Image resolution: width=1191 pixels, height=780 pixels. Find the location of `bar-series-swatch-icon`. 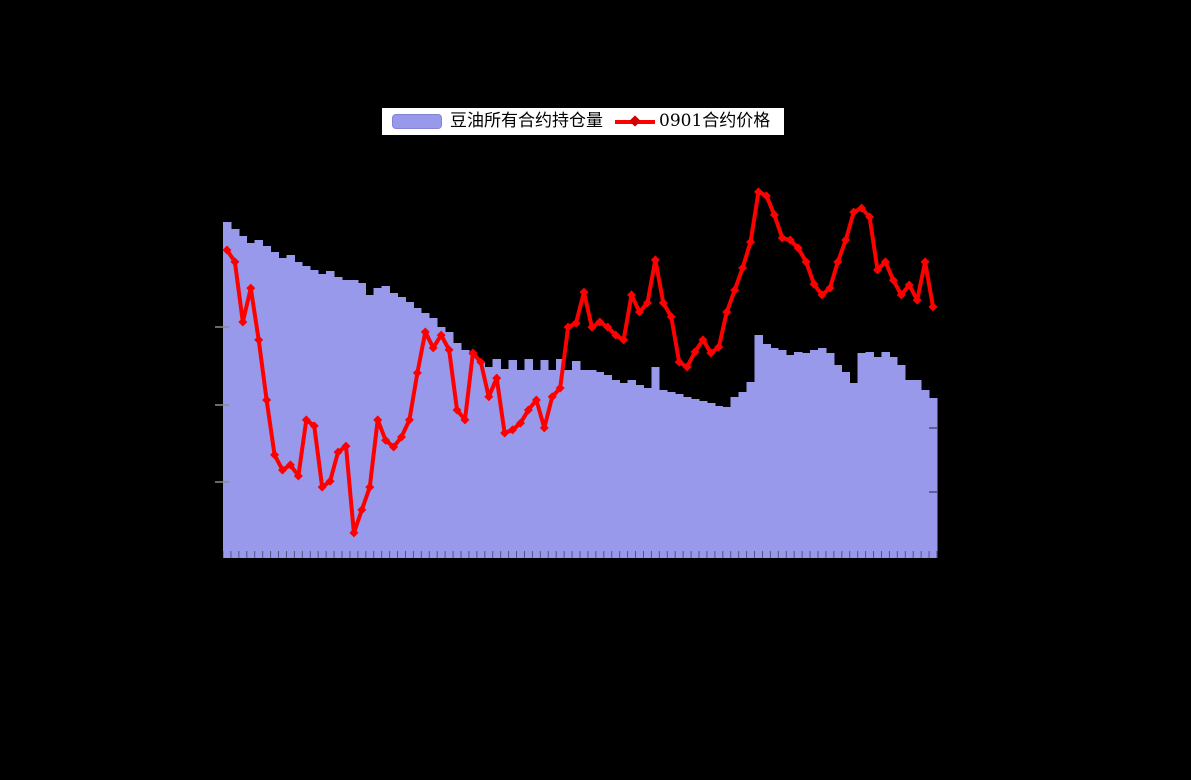

bar-series-swatch-icon is located at coordinates (417, 121).